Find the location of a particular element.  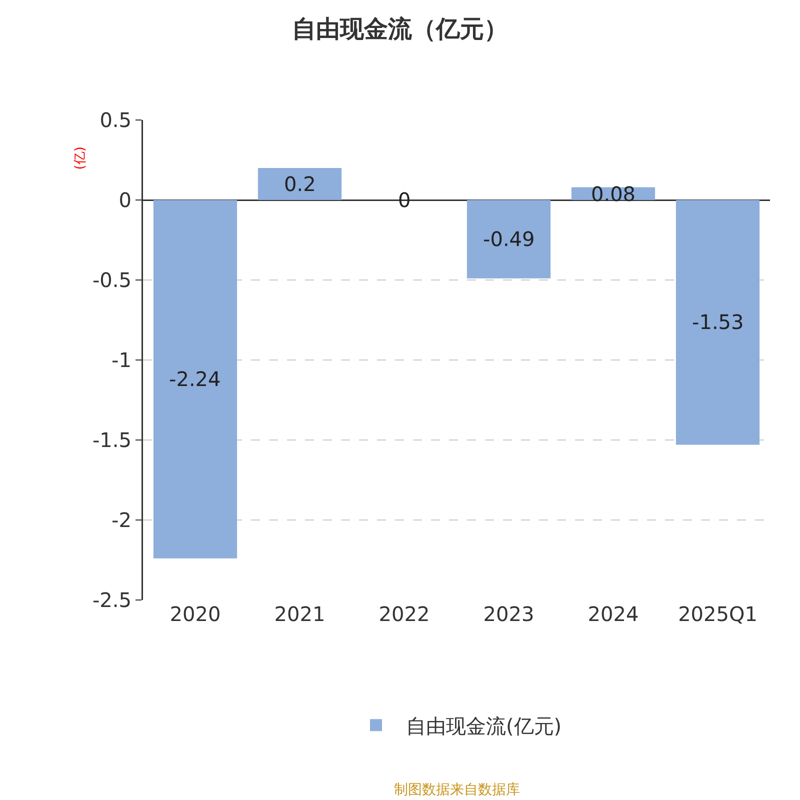

y-tick-label: 0.5 is located at coordinates (116, 120).